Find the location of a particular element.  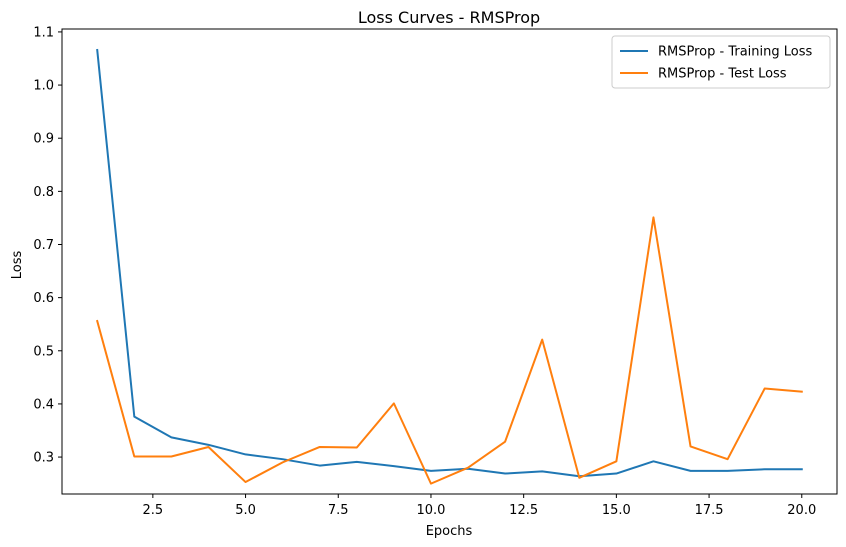

y-tick-label: 0.6 is located at coordinates (43, 298).